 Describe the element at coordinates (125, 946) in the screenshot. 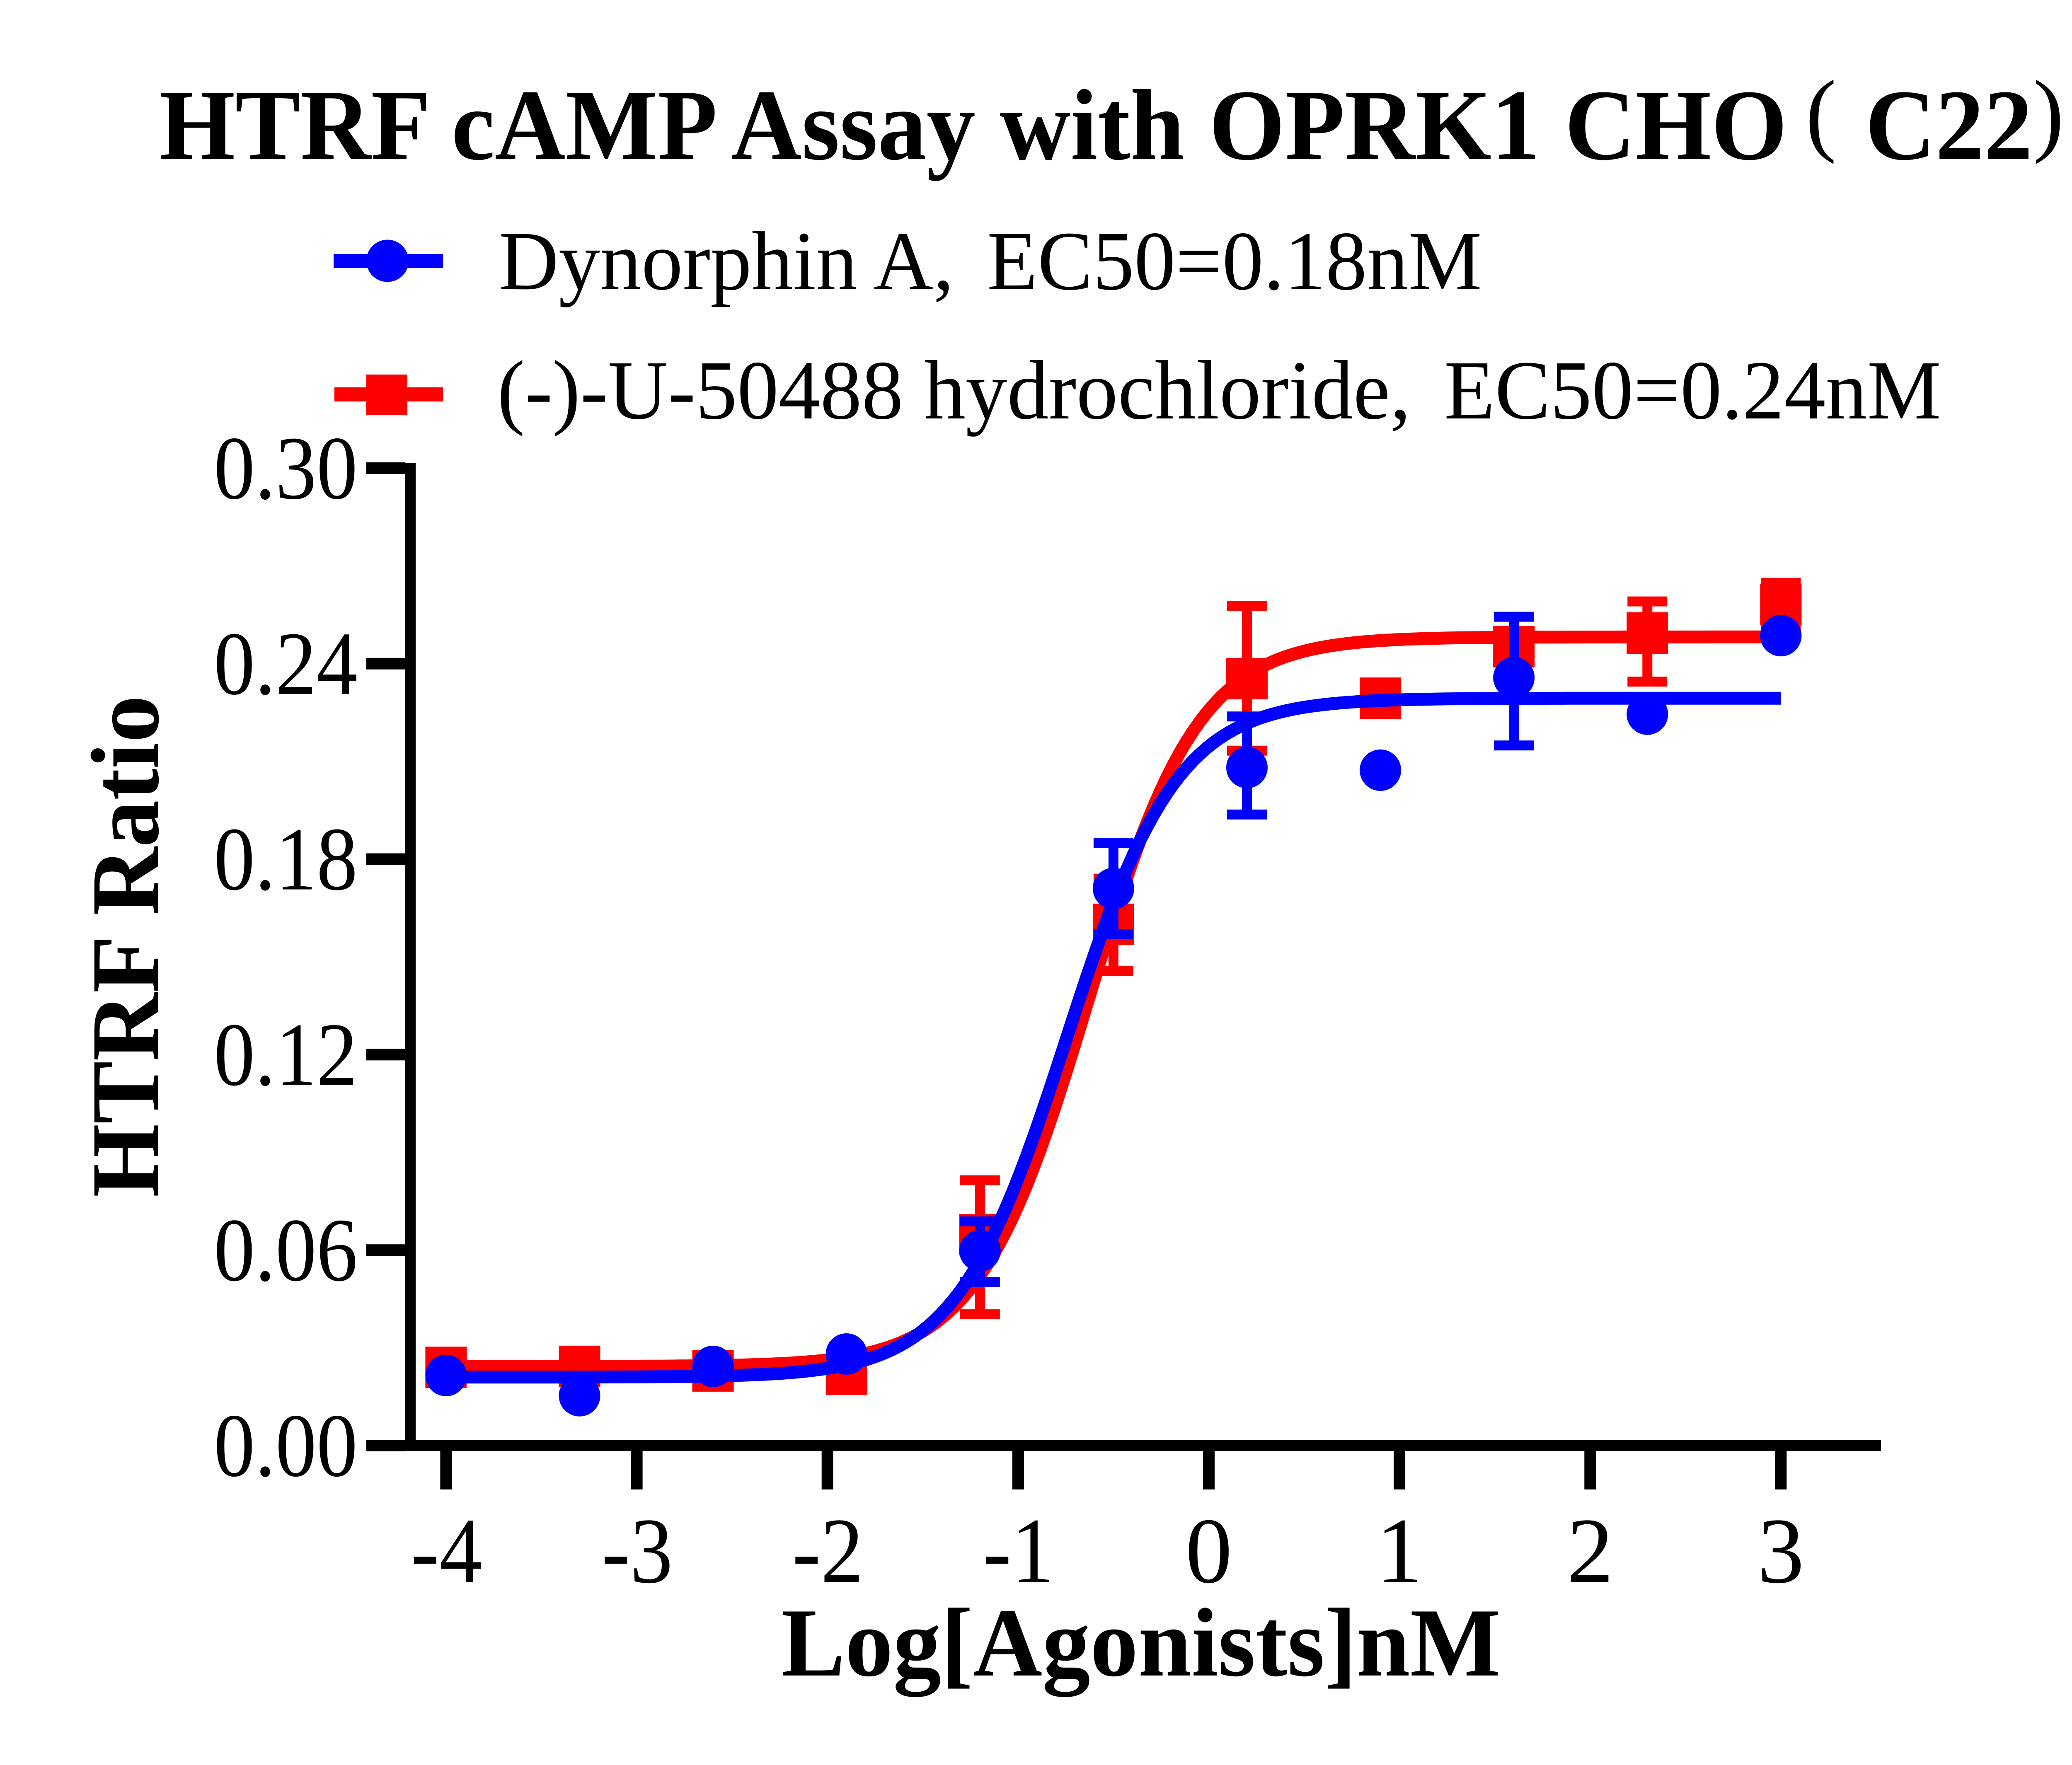

I see `svg-text: HTRF Ratio` at that location.